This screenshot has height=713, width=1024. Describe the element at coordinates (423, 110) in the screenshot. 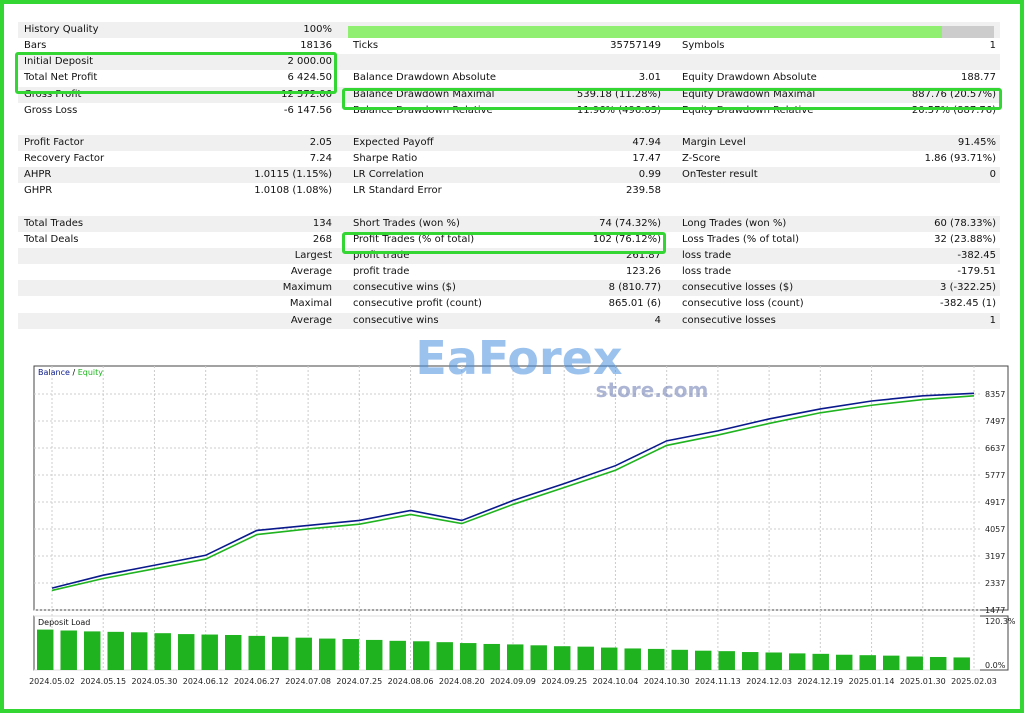

I see `stat-label: Balance Drawdown Relative` at that location.